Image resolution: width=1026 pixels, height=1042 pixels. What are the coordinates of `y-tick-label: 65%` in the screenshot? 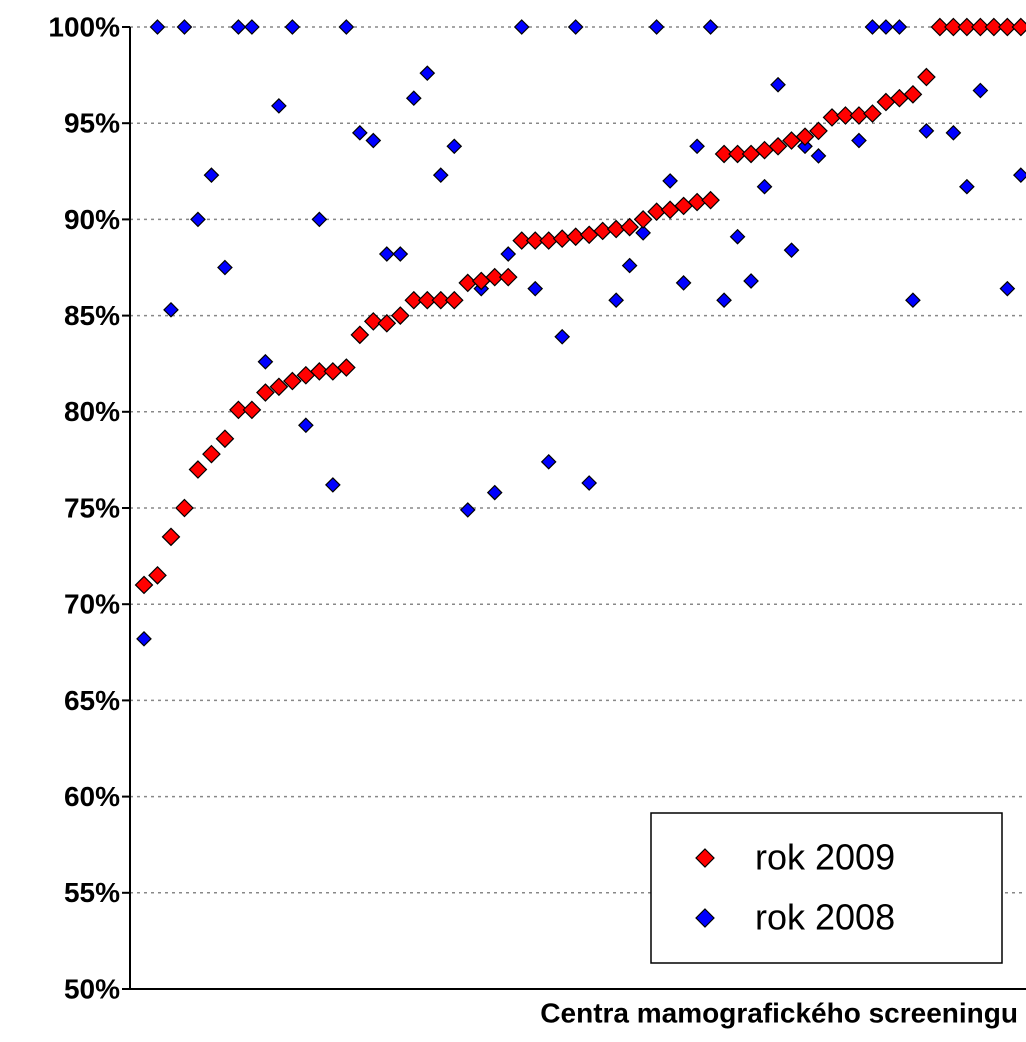 It's located at (92, 700).